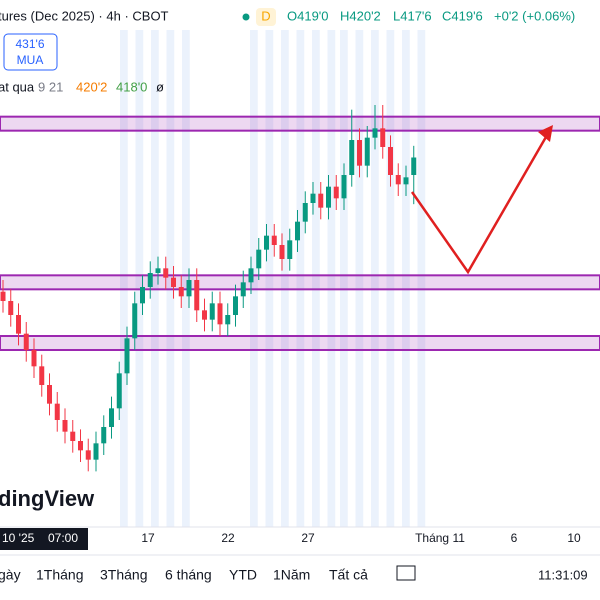 Image resolution: width=600 pixels, height=600 pixels. What do you see at coordinates (44, 539) in the screenshot?
I see `current-date-box` at bounding box center [44, 539].